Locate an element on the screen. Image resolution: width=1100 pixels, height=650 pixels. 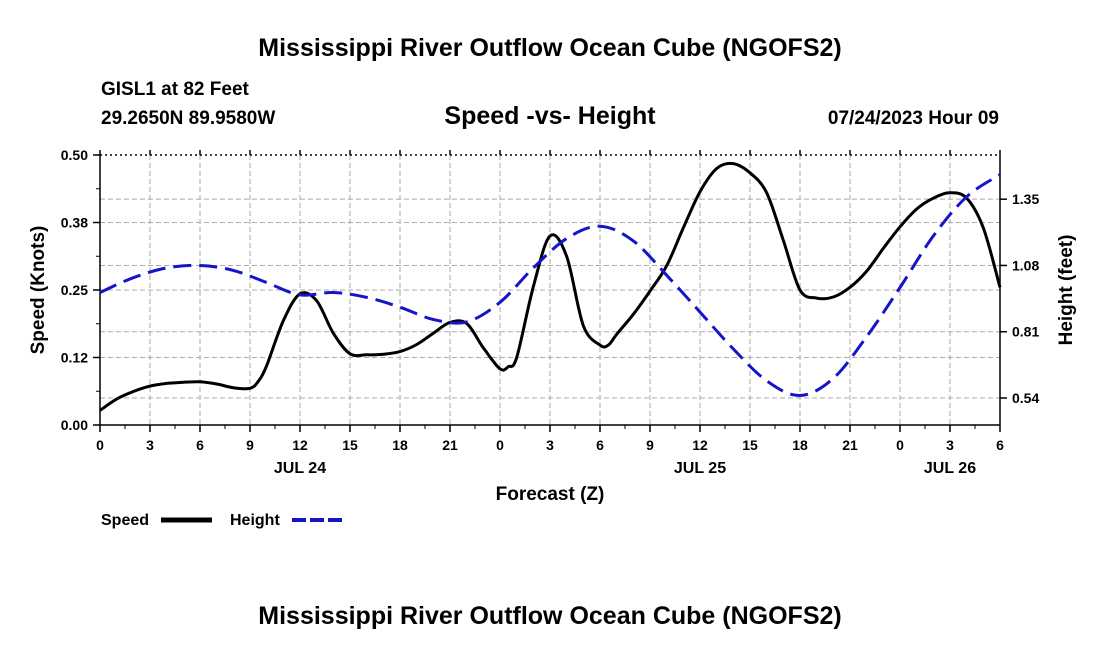
y-left-tick-label: 0.12 is located at coordinates (74, 358).